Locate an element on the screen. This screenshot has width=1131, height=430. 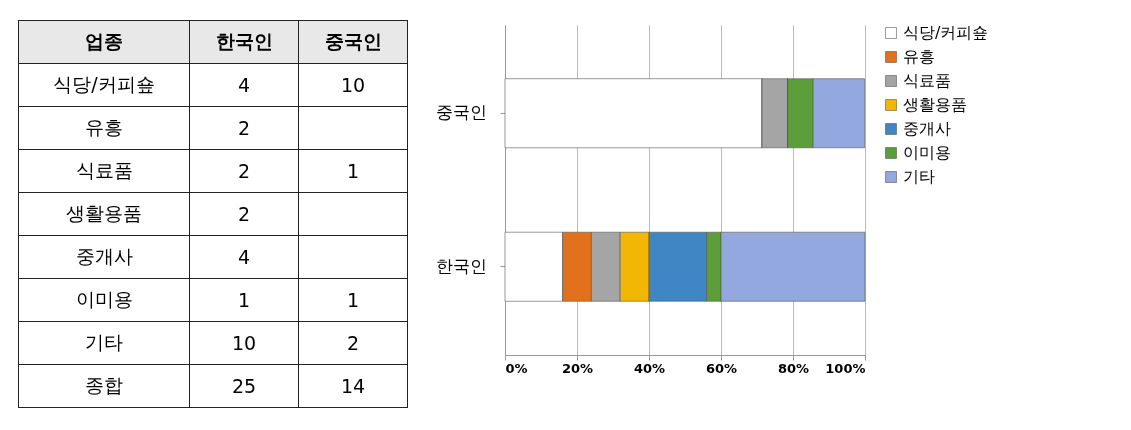
legend-label: 식당/커피숖 is located at coordinates (946, 32).